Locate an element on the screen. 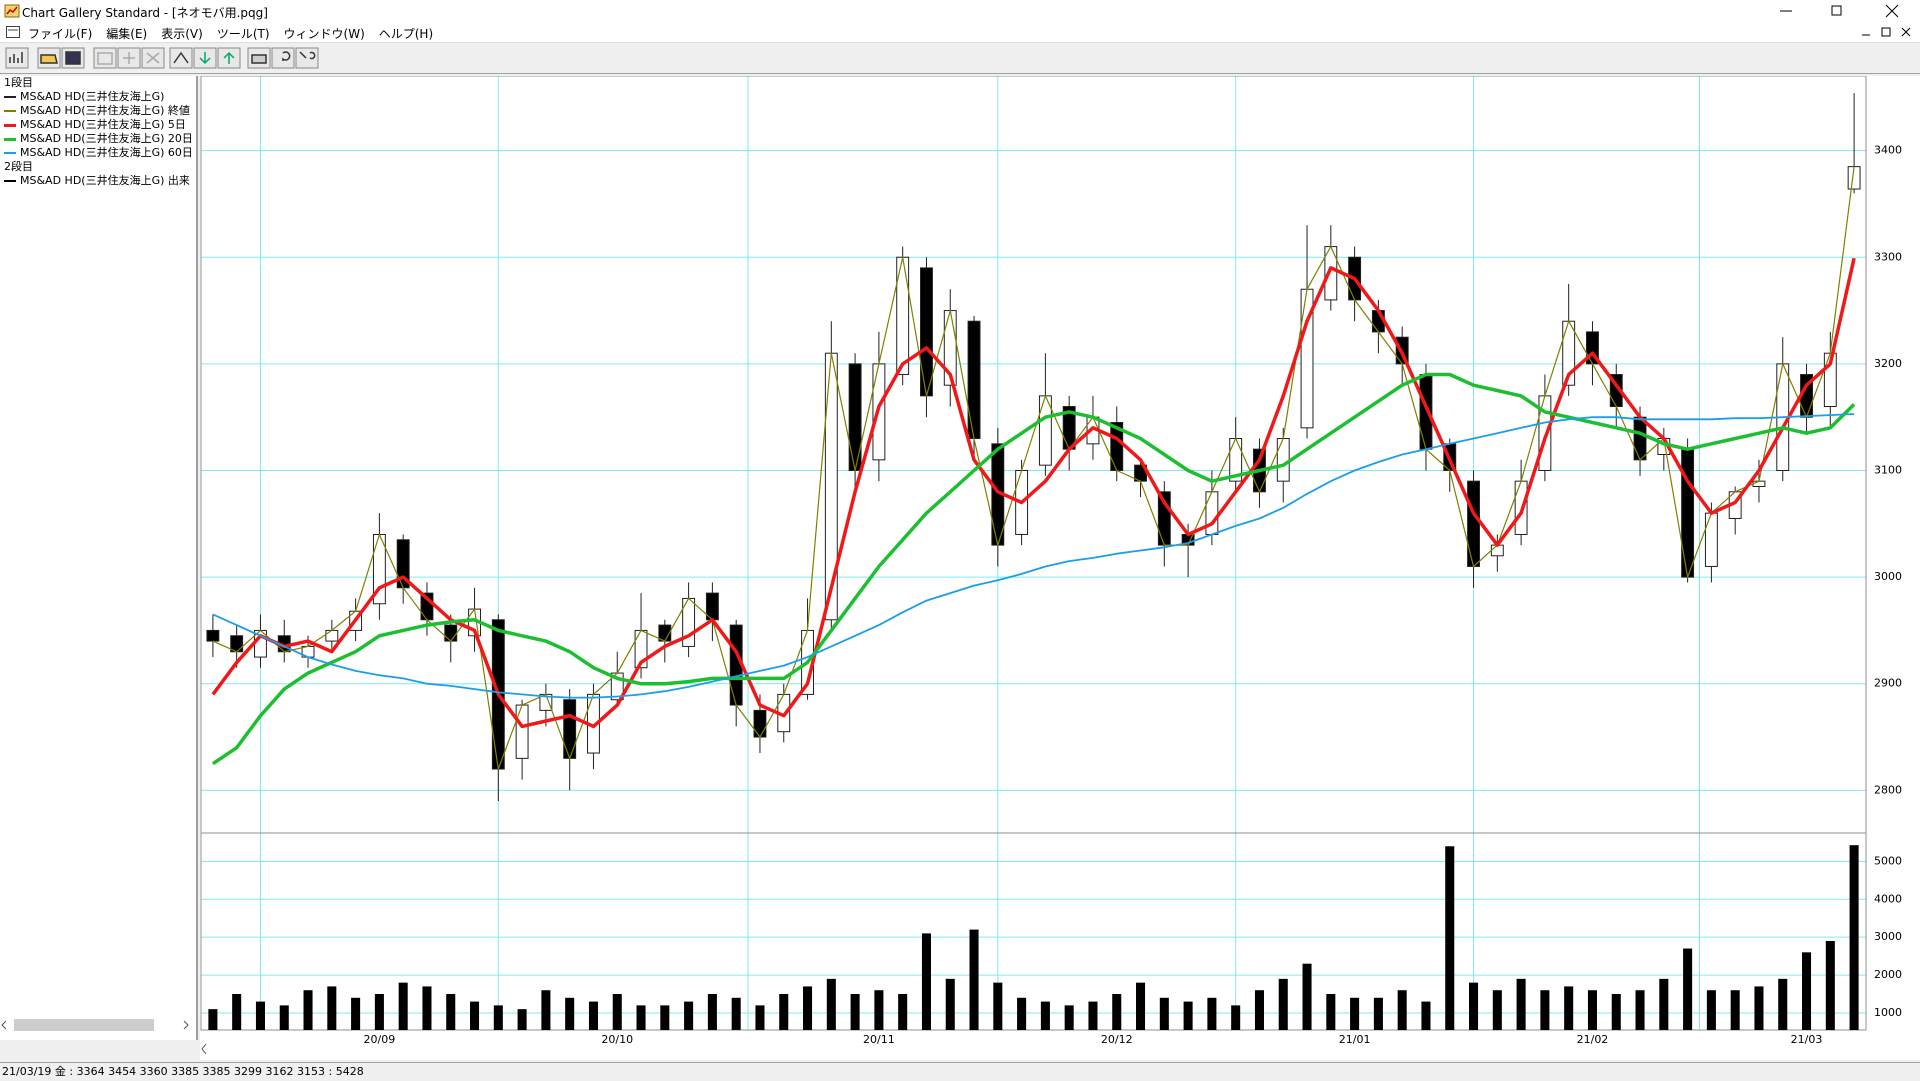 The width and height of the screenshot is (1920, 1081). x-tick-label: 20/09 is located at coordinates (380, 1039).